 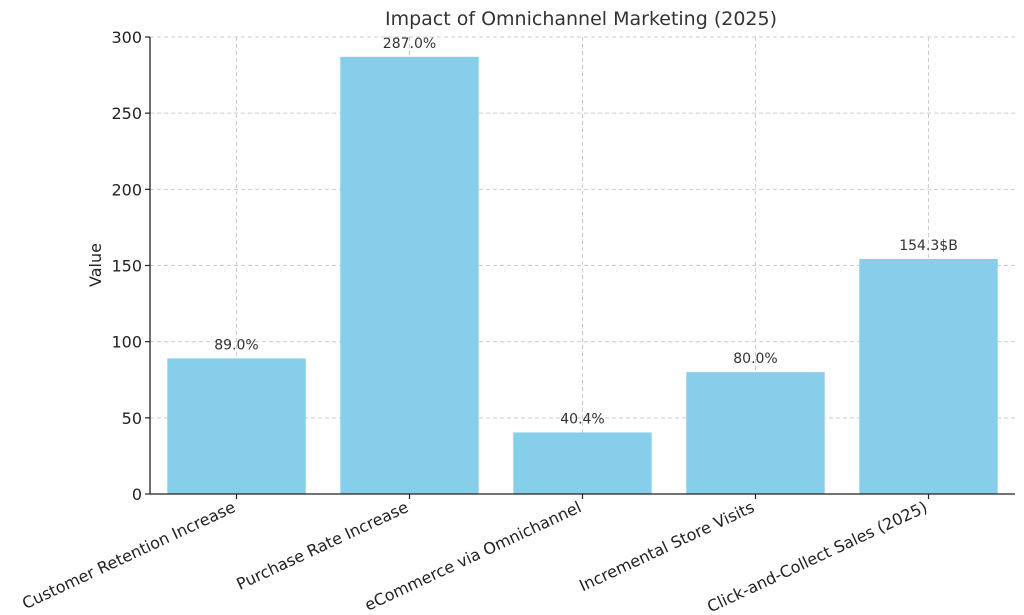 I want to click on x-tick-label: Customer Retention Increase, so click(x=128, y=555).